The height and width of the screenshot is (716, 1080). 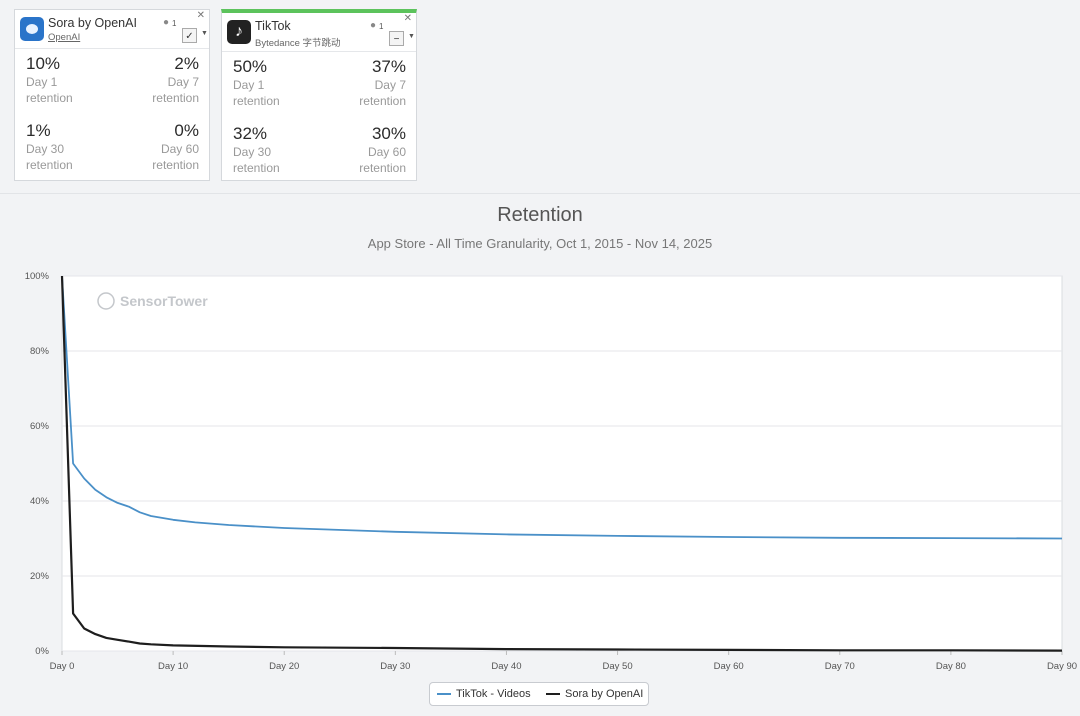 What do you see at coordinates (68, 80) in the screenshot?
I see `metric-day1: 10% Day 1 retention` at bounding box center [68, 80].